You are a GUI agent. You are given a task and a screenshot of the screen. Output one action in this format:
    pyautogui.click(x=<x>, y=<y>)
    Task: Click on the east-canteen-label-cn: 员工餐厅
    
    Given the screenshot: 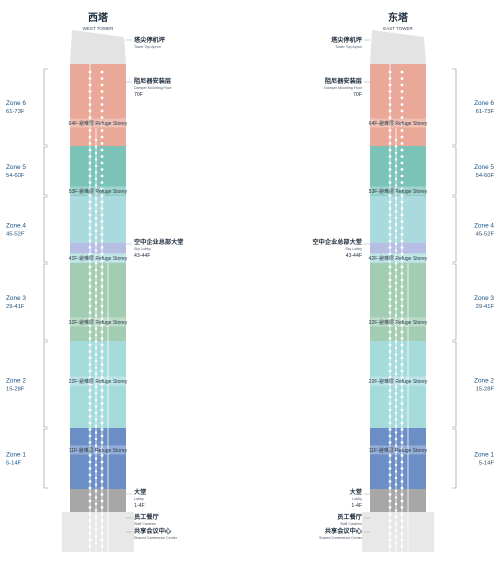 What is the action you would take?
    pyautogui.click(x=350, y=517)
    